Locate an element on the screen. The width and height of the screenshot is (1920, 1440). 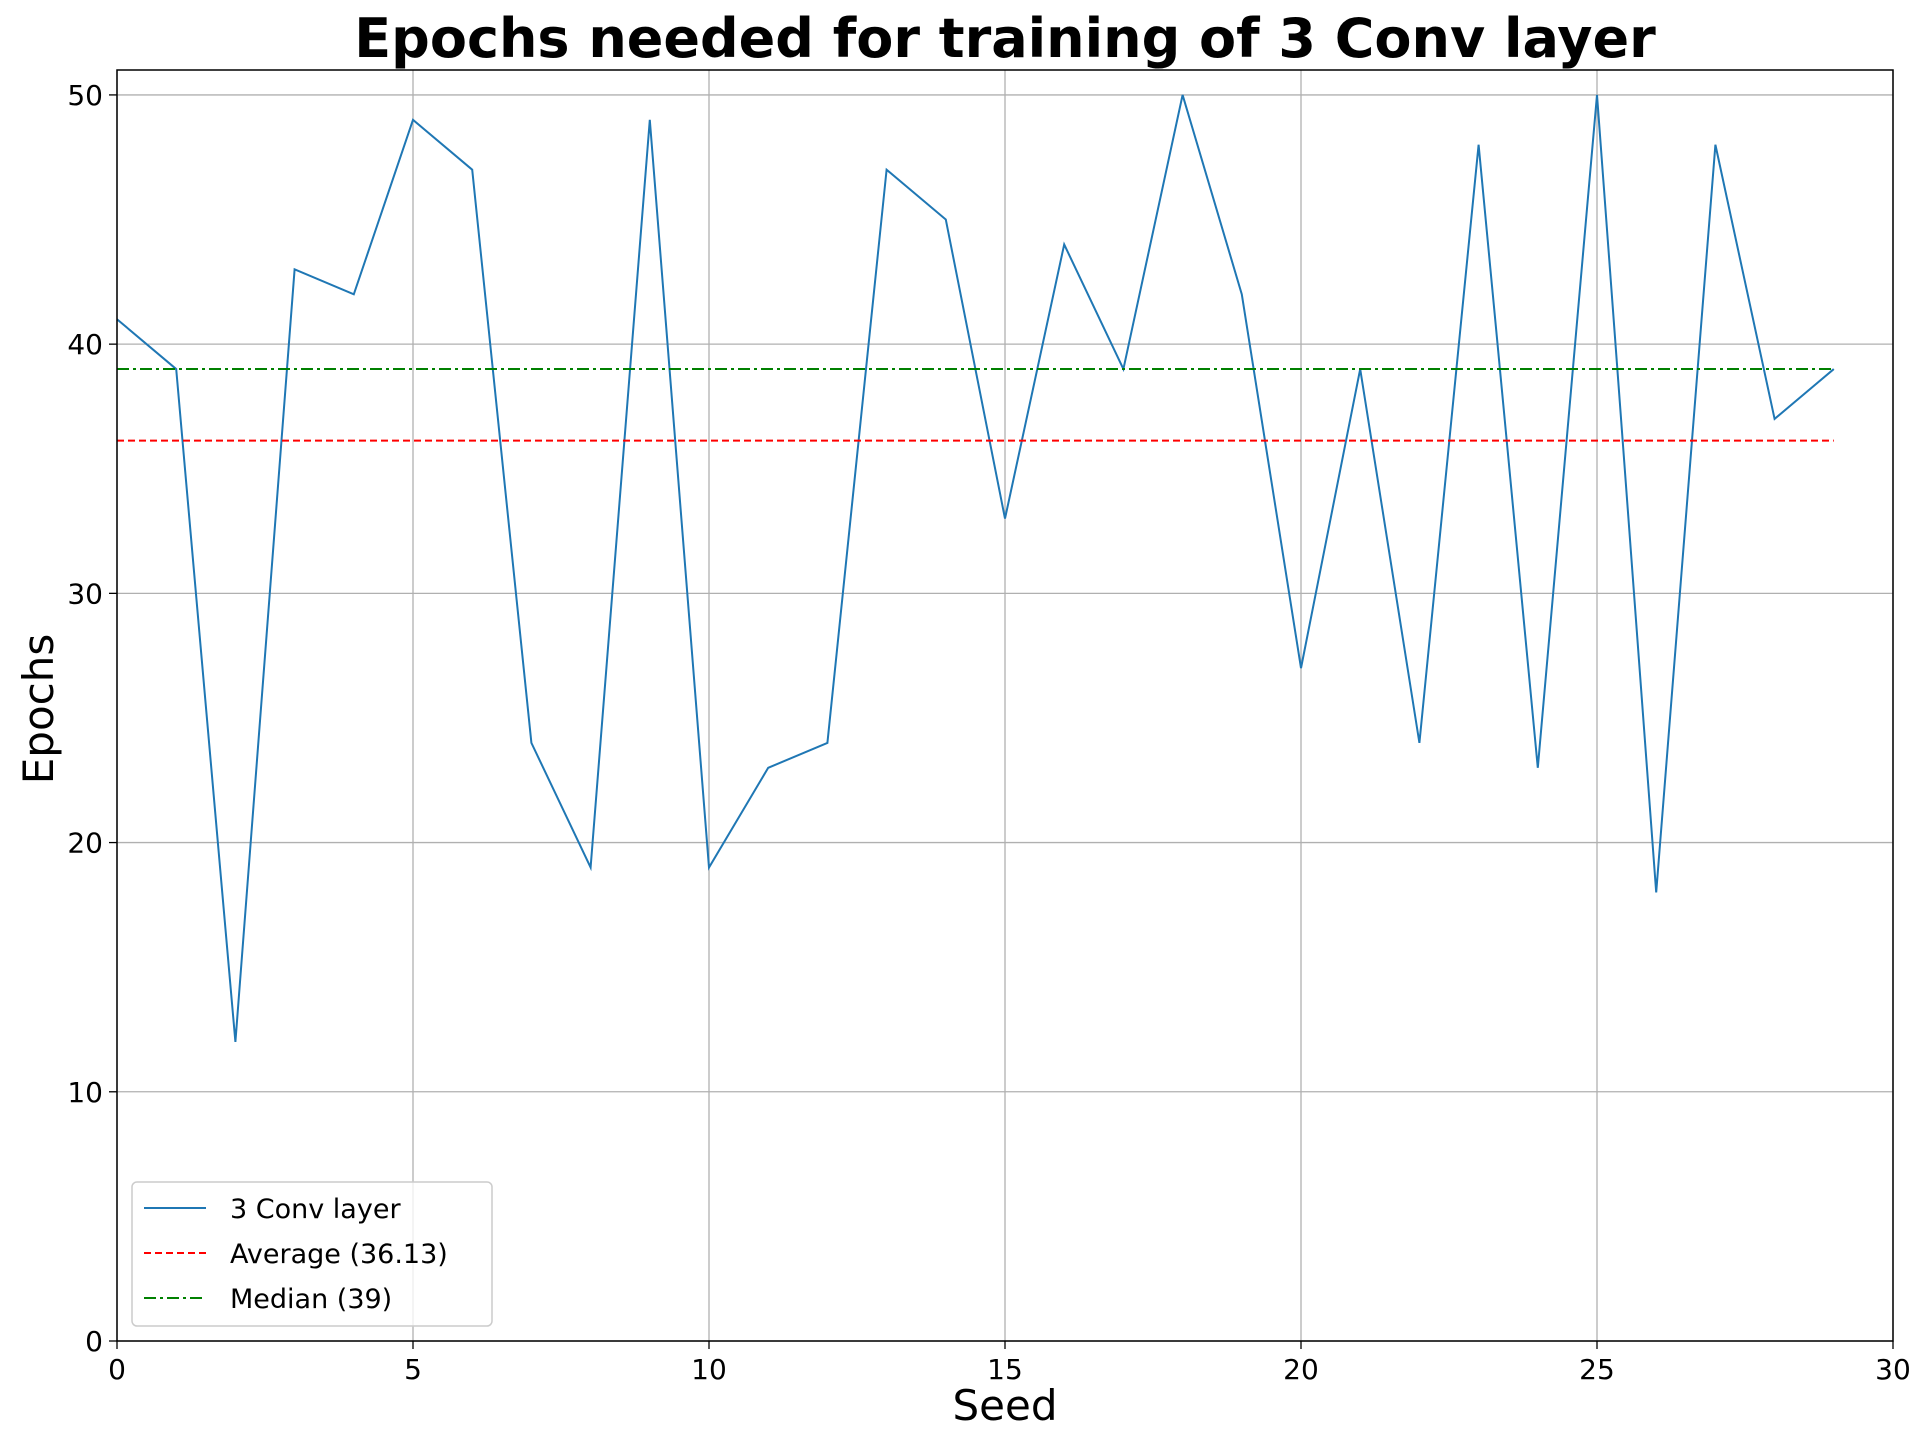
legend-box is located at coordinates (312, 1254).